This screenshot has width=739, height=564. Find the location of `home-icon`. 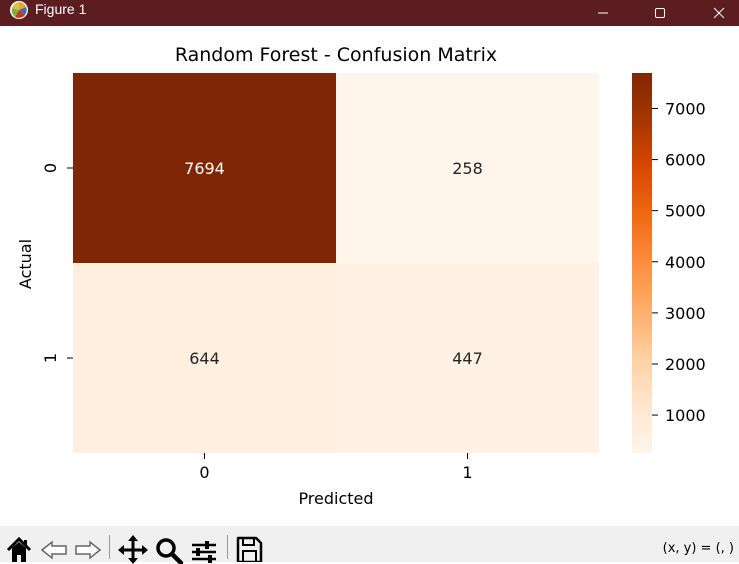

home-icon is located at coordinates (19, 549).